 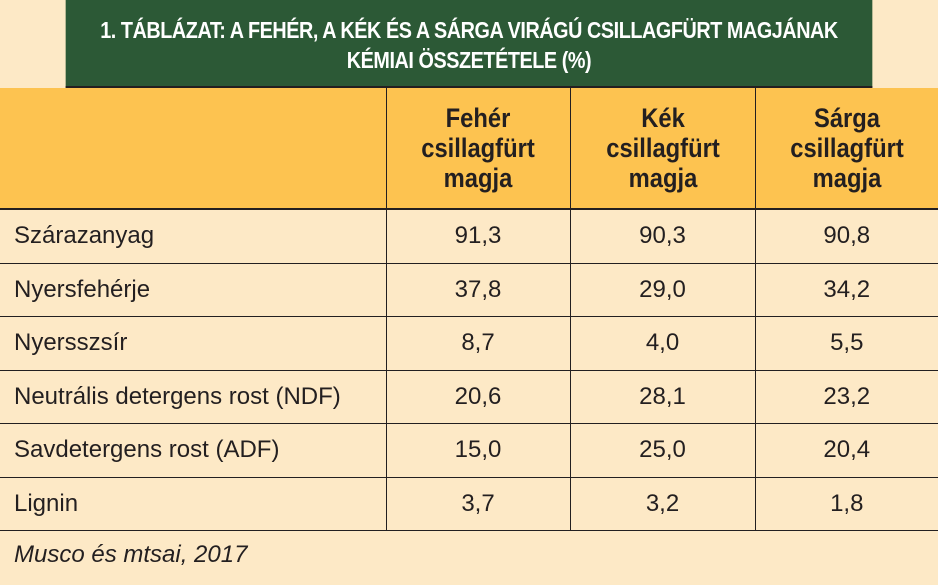 I want to click on table-title-line2: KÉMIAI ÖSSZETÉTELE (%), so click(x=469, y=60).